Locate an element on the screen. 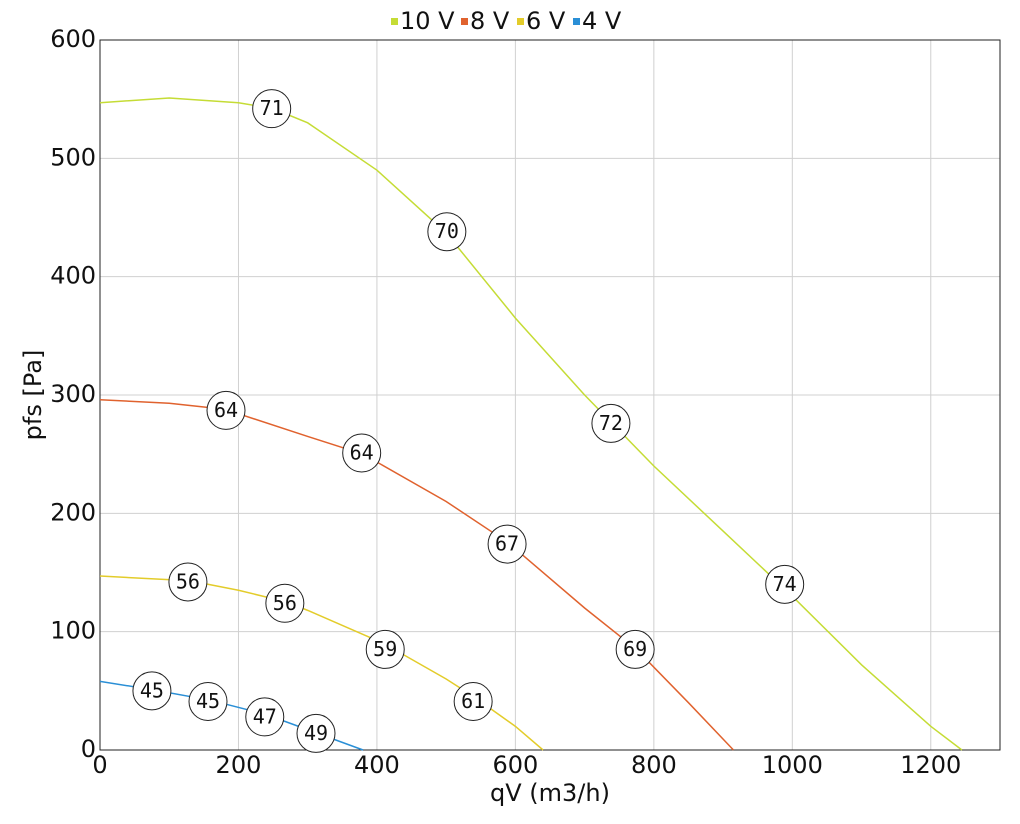 This screenshot has width=1020, height=824. x-tick-label: 400 is located at coordinates (377, 765).